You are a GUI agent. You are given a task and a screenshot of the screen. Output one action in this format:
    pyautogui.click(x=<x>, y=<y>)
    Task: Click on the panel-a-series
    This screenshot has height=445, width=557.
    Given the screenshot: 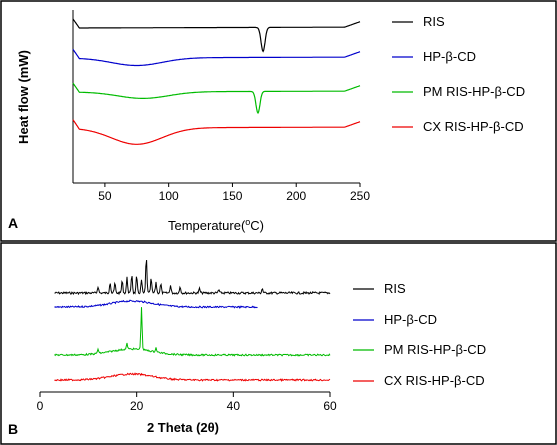 What is the action you would take?
    pyautogui.click(x=216, y=81)
    